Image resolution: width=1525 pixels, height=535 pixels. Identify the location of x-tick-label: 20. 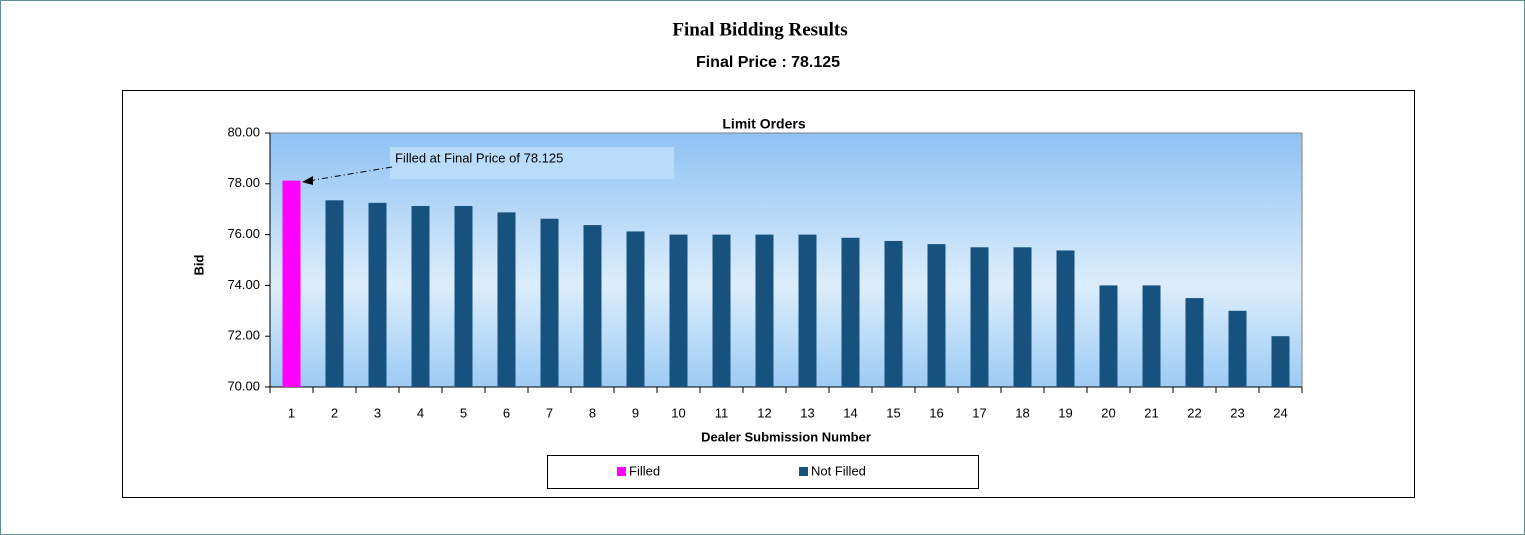
(1108, 412).